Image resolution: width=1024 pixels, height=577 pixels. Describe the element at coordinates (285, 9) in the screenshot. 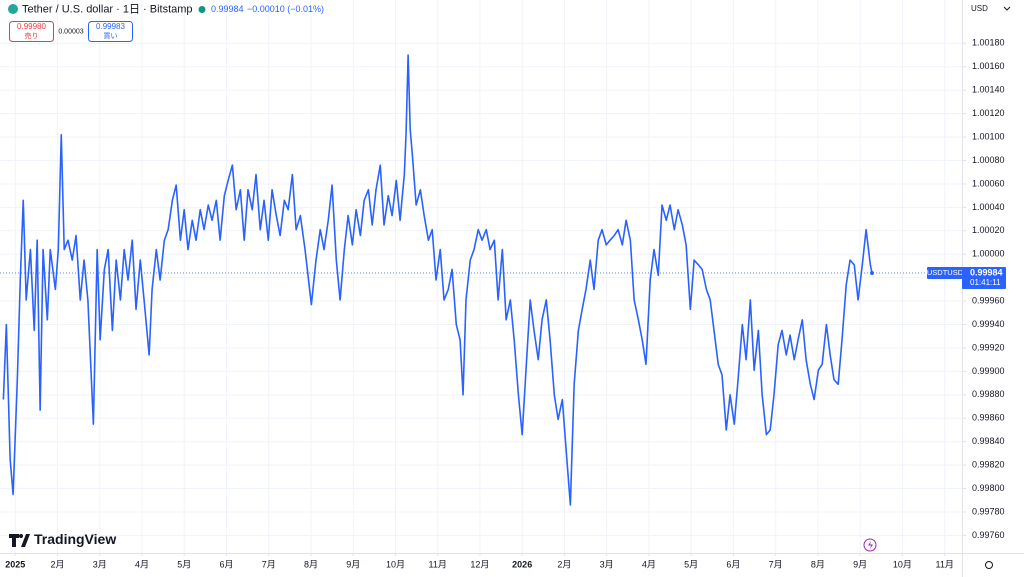

I see `price-change: −0.00010 (−0.01%)` at that location.